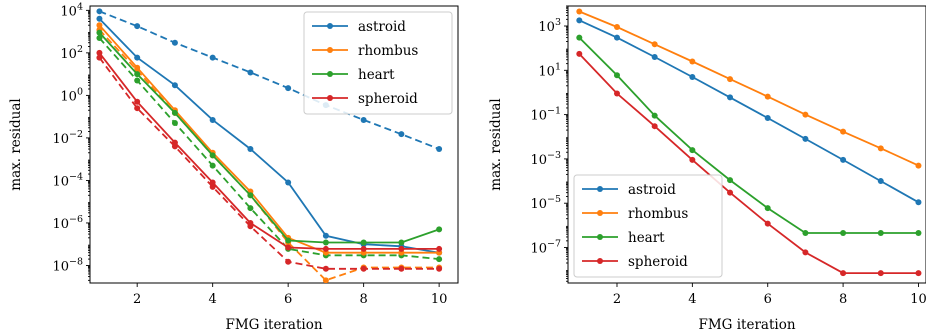  I want to click on y-tick-label: 10⁻⁶, so click(67, 223).